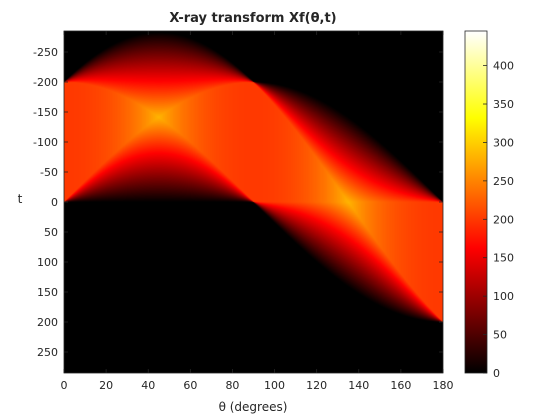  I want to click on x-tick-label: 60, so click(190, 385).